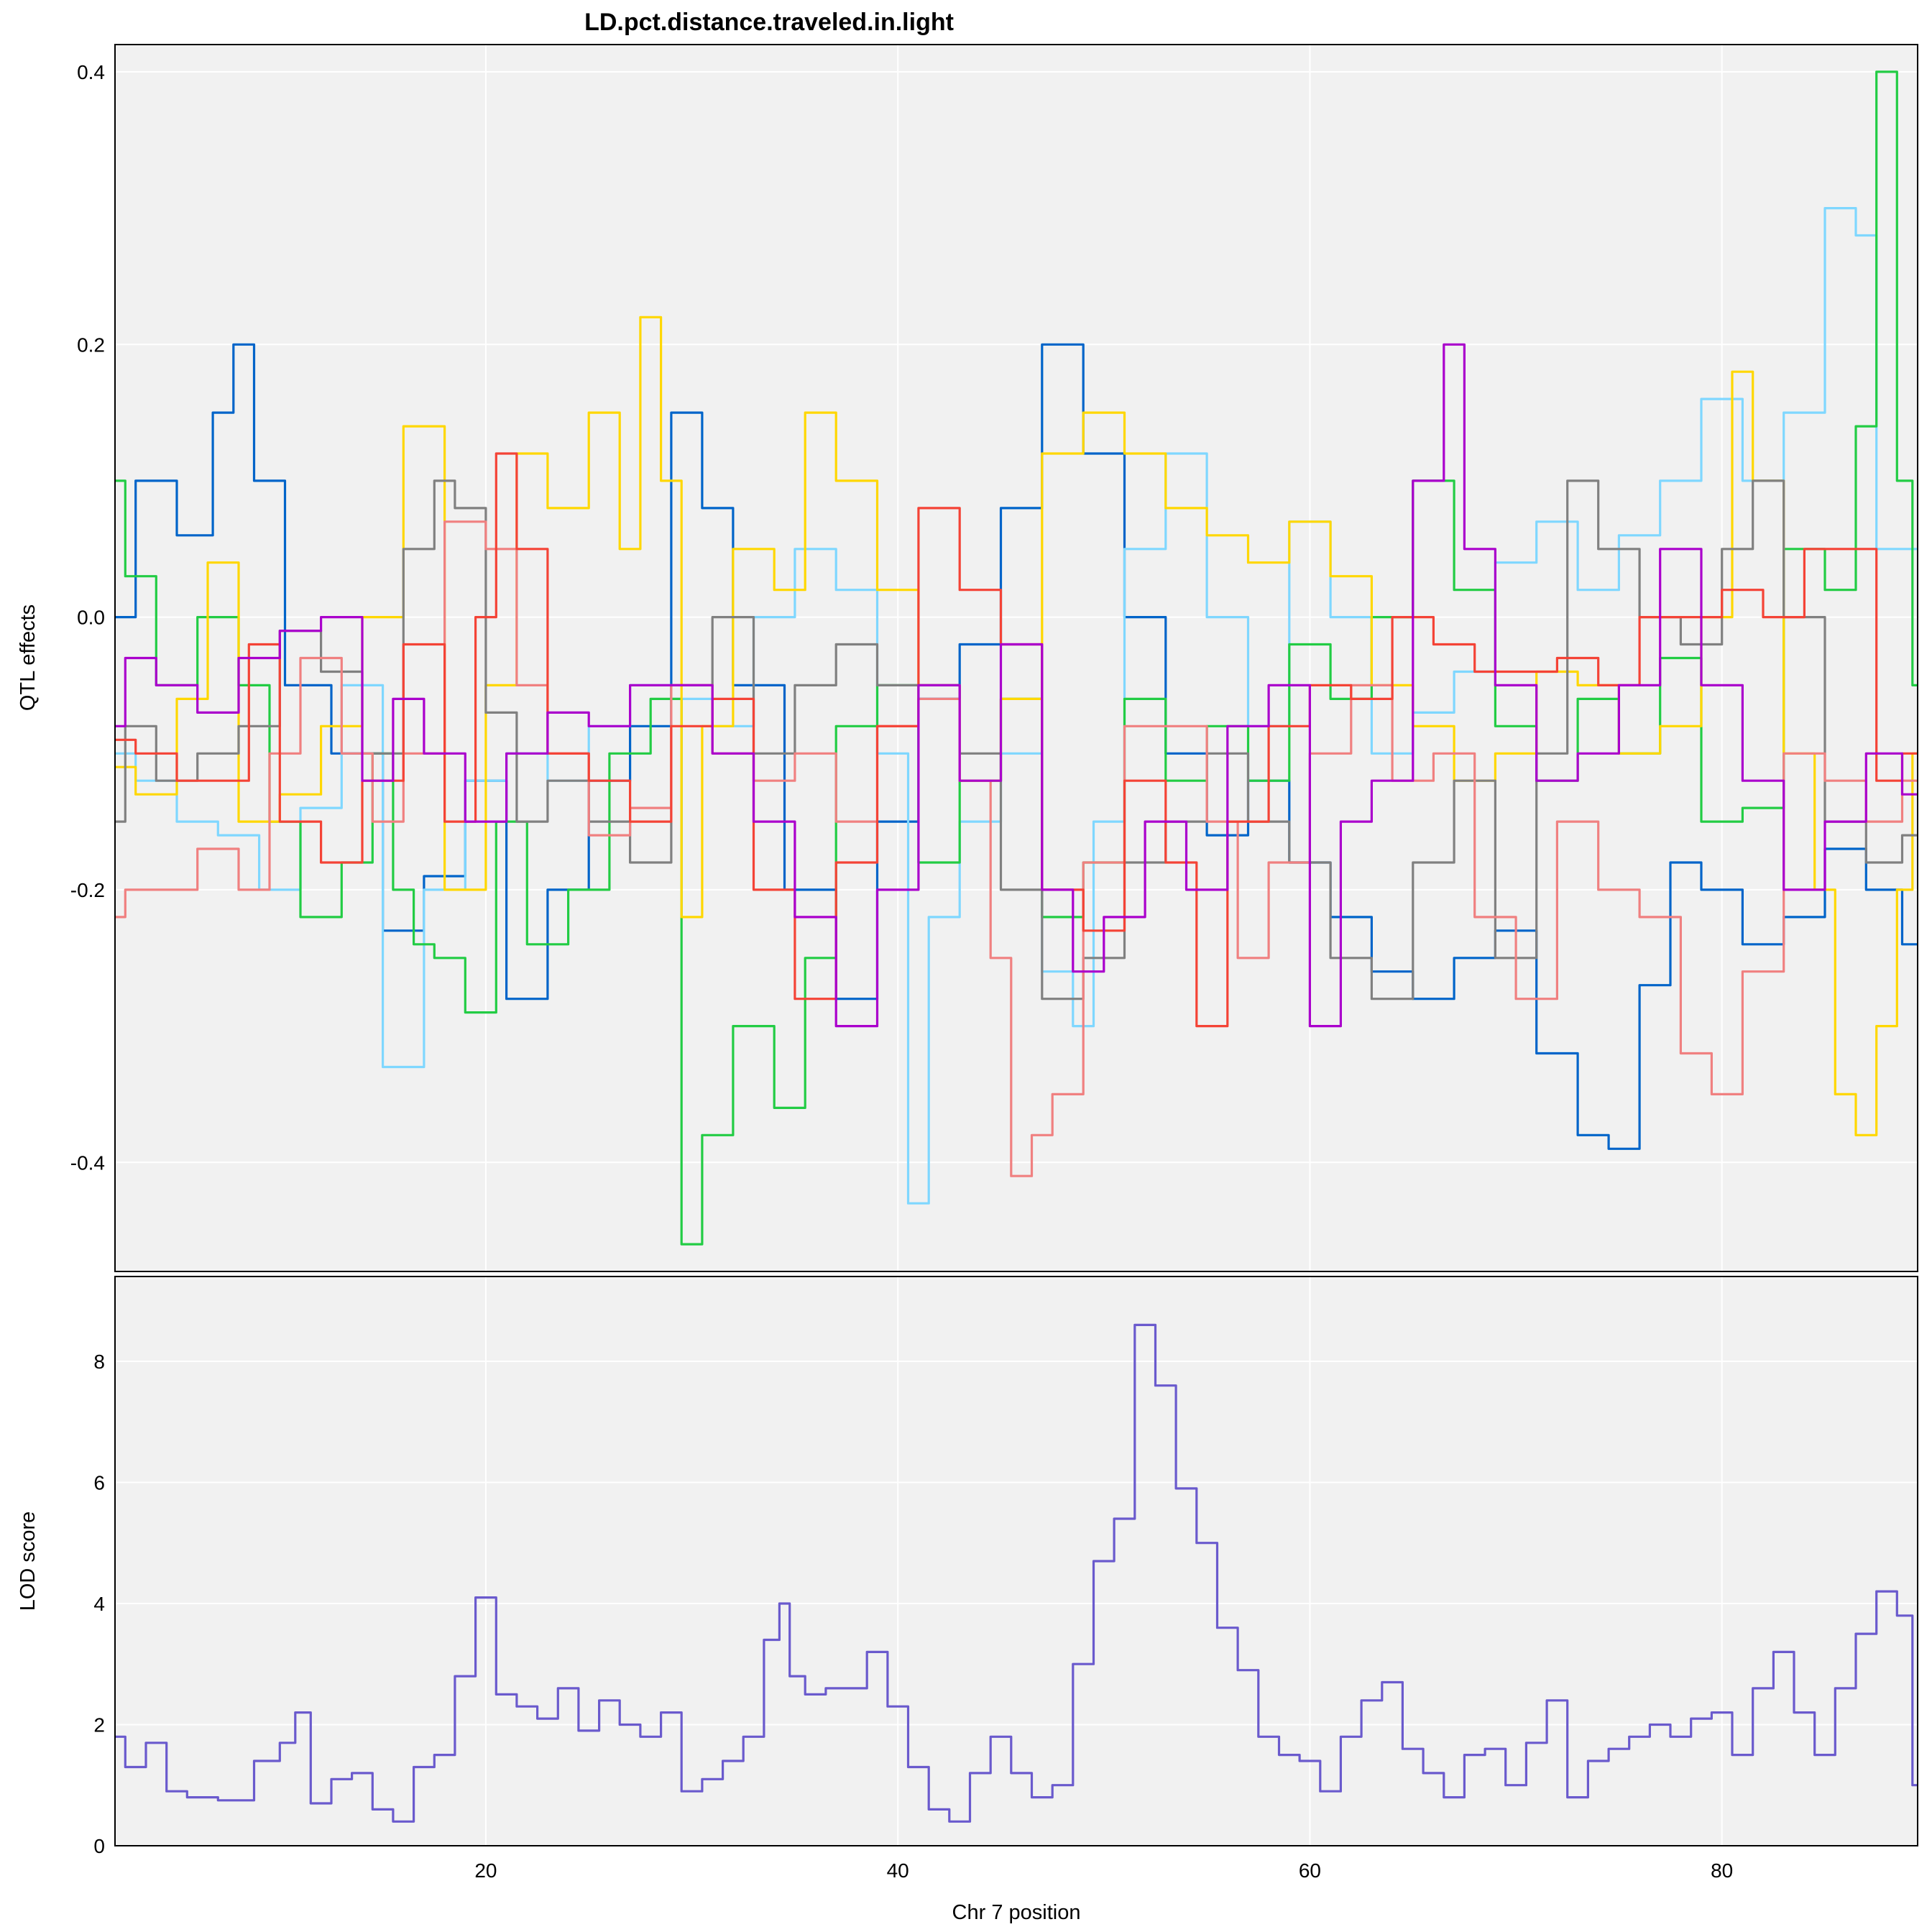 Image resolution: width=1932 pixels, height=1932 pixels. What do you see at coordinates (99, 1725) in the screenshot?
I see `lod-y-tick-label: 2` at bounding box center [99, 1725].